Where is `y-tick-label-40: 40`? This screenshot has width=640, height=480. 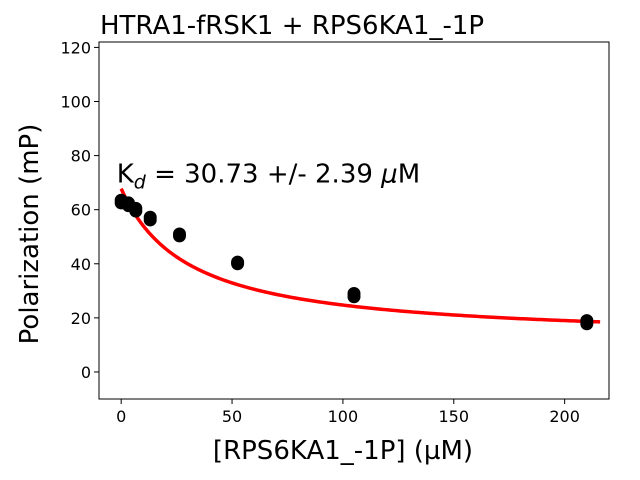
y-tick-label-40: 40 is located at coordinates (81, 264).